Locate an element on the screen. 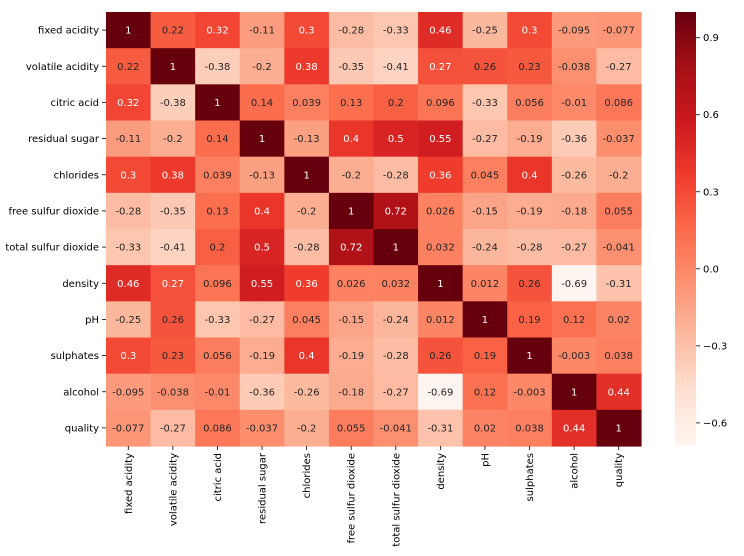 The image size is (744, 556). heatmap-cell-value: 0.038 is located at coordinates (618, 356).